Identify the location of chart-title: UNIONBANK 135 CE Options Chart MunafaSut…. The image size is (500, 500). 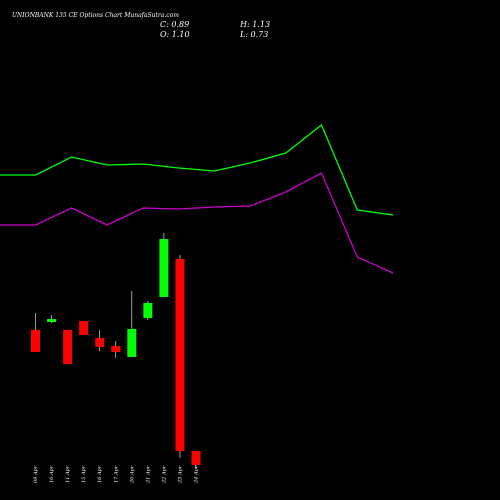
(95, 15).